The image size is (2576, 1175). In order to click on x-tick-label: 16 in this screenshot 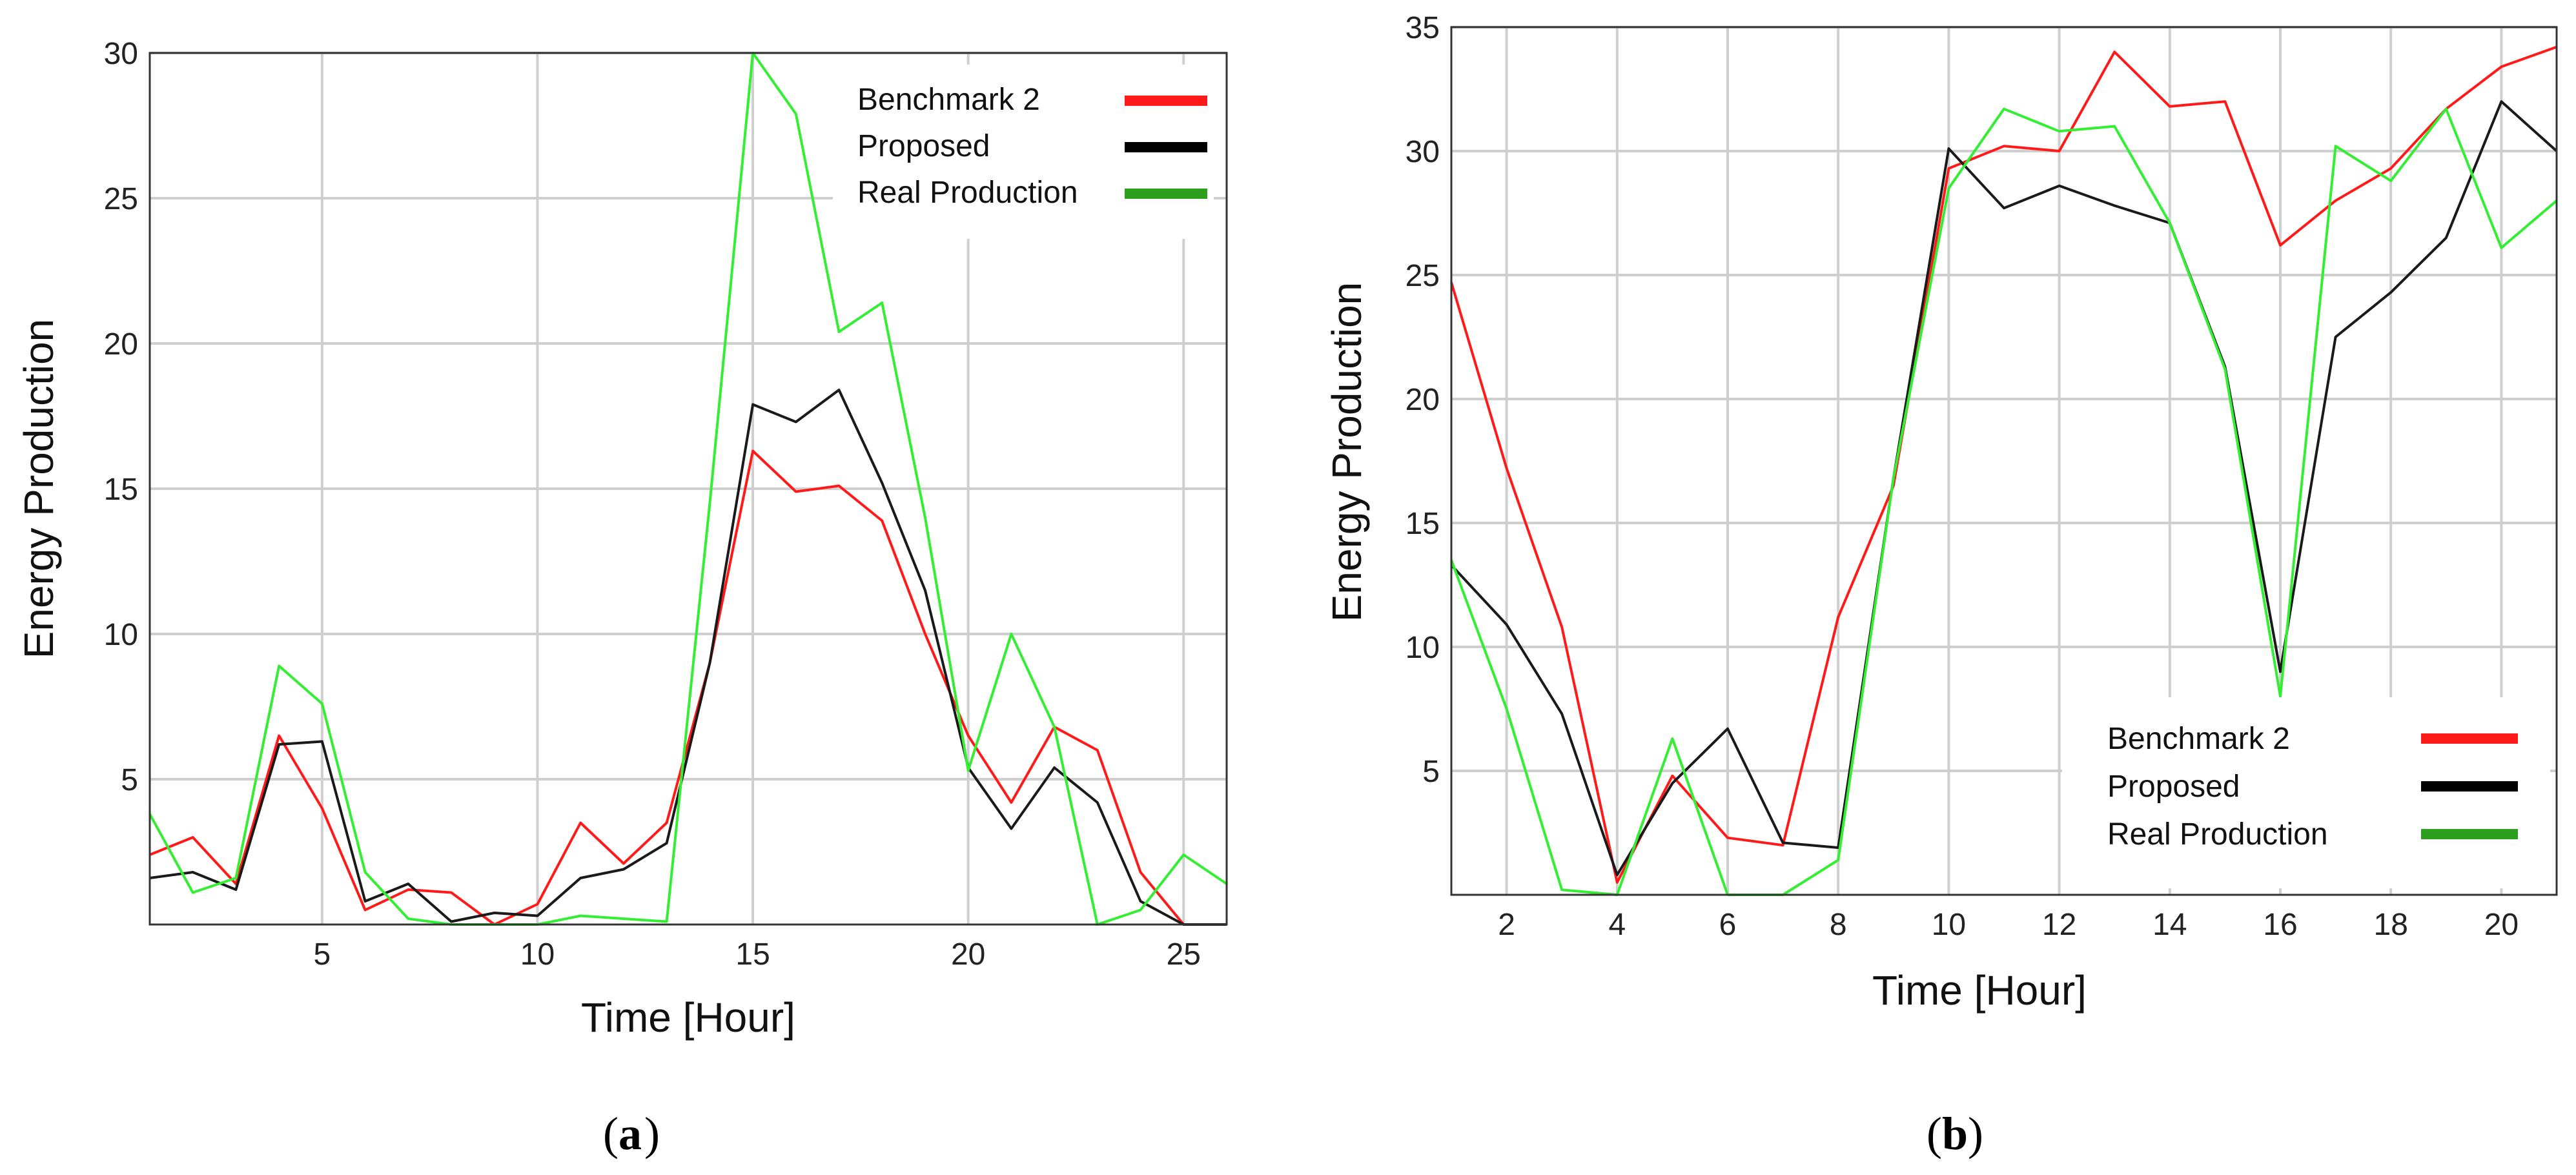, I will do `click(2280, 925)`.